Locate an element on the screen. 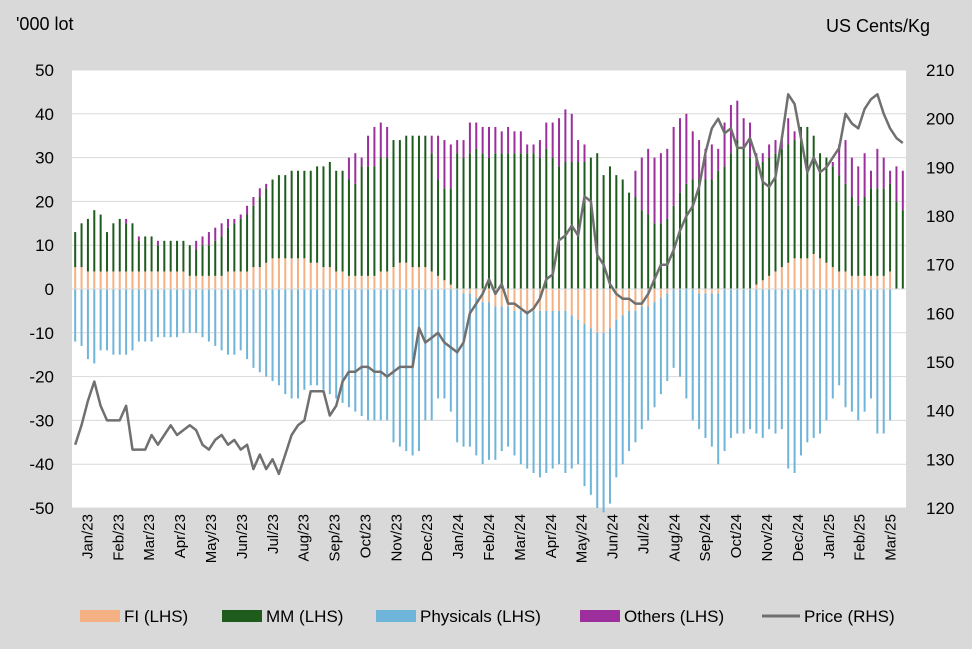 The width and height of the screenshot is (972, 649). legend-label: FI (LHS) is located at coordinates (156, 616).